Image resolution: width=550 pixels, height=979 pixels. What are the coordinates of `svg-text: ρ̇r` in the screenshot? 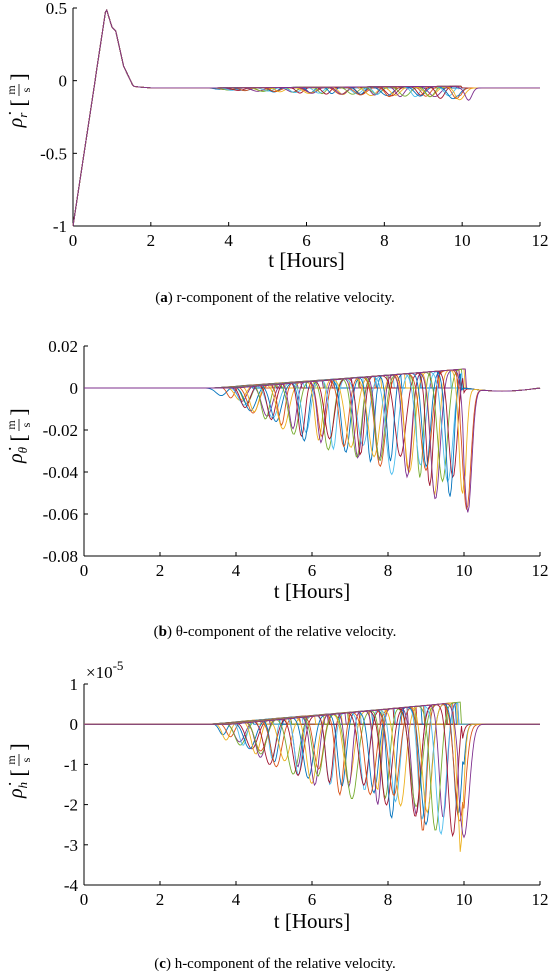 It's located at (17, 120).